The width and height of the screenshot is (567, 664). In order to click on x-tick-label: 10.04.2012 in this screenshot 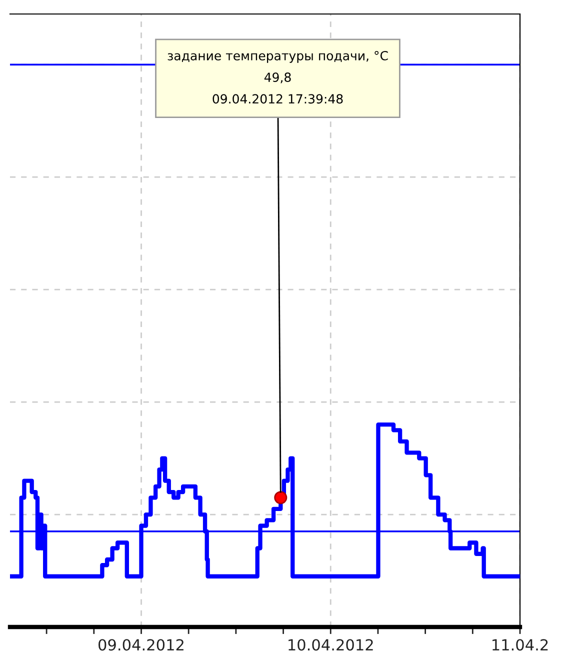, I will do `click(330, 645)`.